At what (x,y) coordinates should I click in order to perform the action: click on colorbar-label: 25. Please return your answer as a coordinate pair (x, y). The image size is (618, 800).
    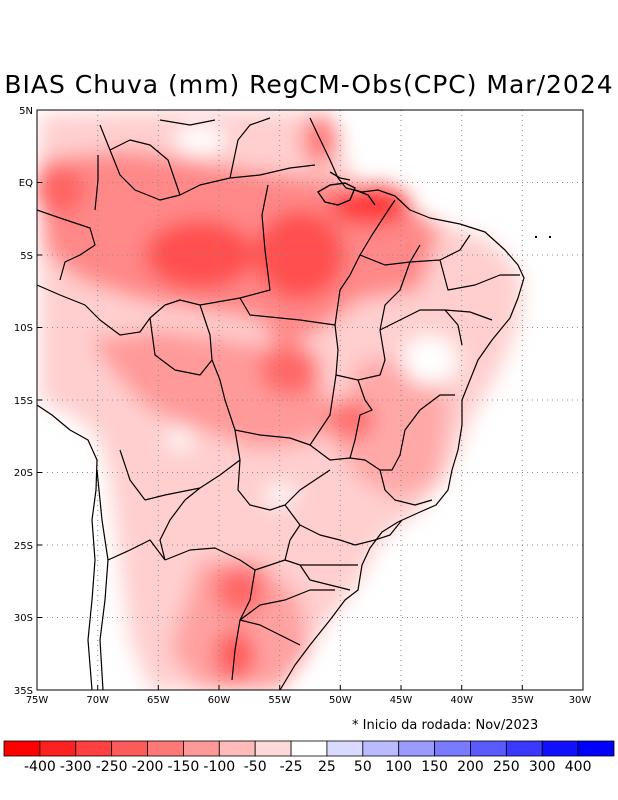
    Looking at the image, I should click on (327, 767).